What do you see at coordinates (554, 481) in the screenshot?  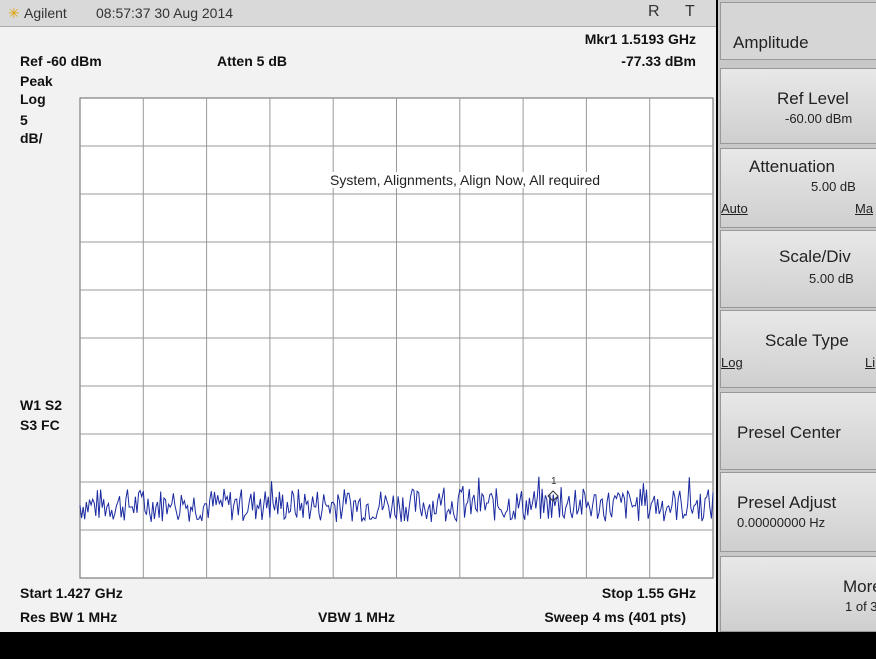 I see `marker-number: 1` at bounding box center [554, 481].